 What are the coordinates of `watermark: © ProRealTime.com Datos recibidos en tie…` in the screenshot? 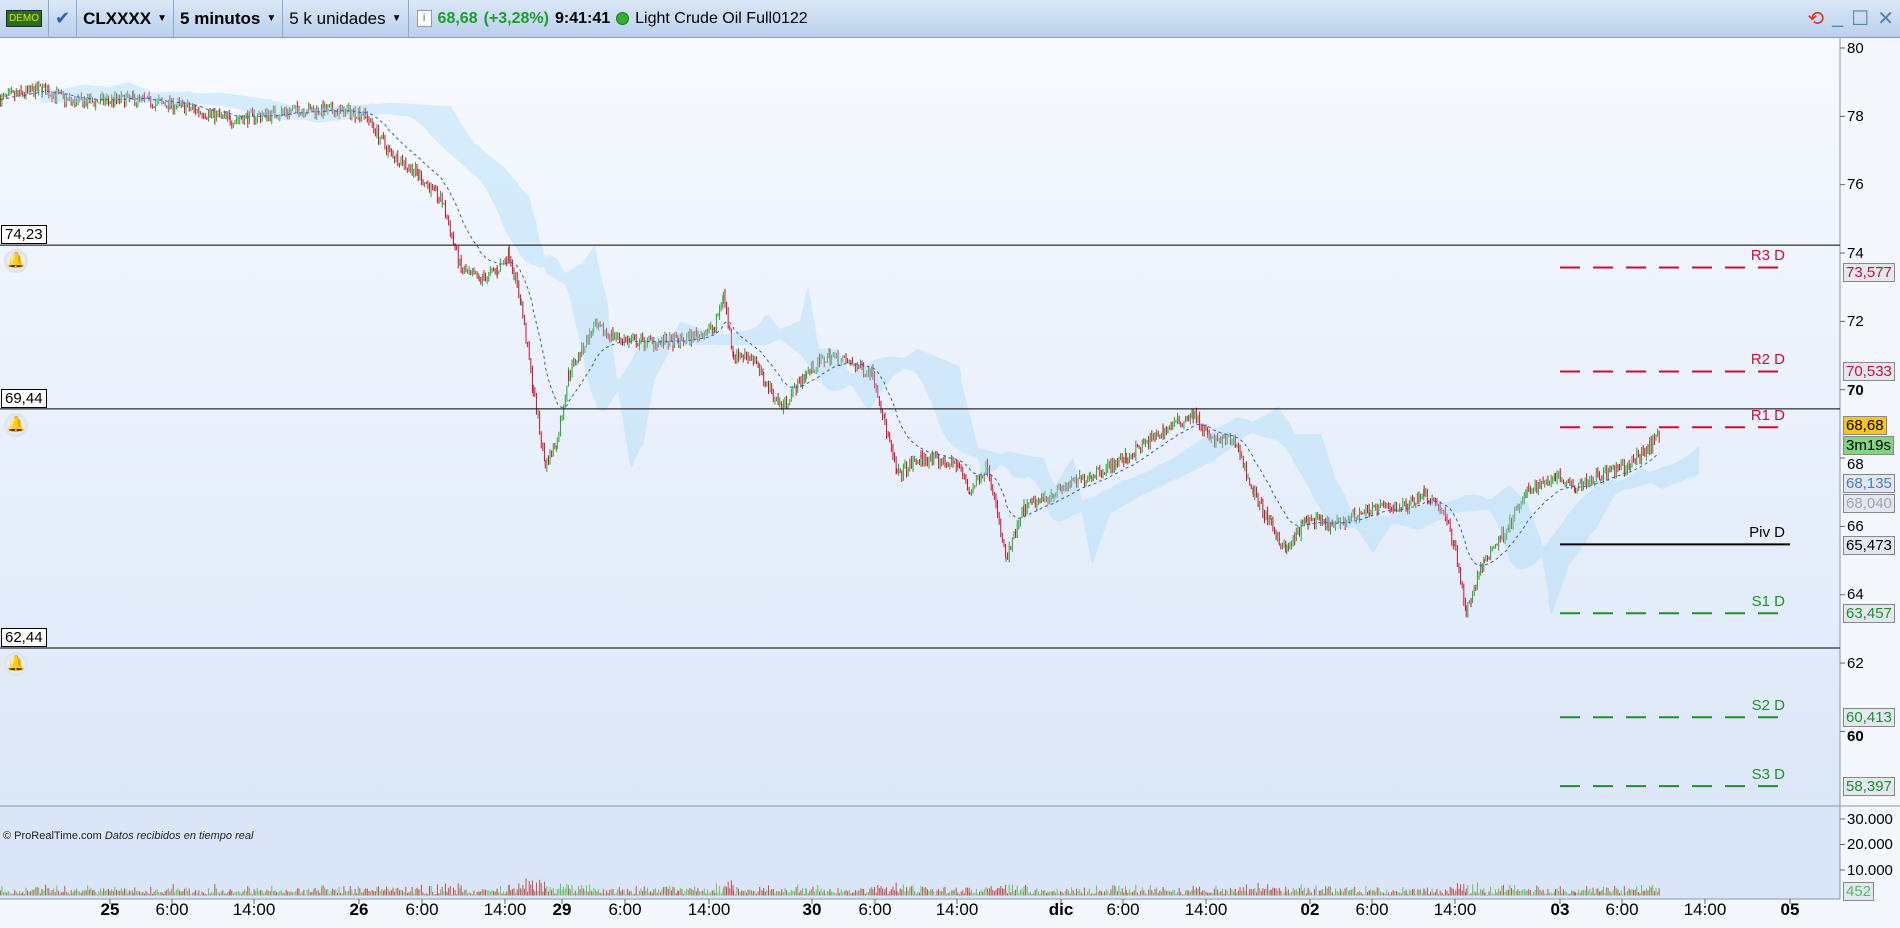 It's located at (128, 836).